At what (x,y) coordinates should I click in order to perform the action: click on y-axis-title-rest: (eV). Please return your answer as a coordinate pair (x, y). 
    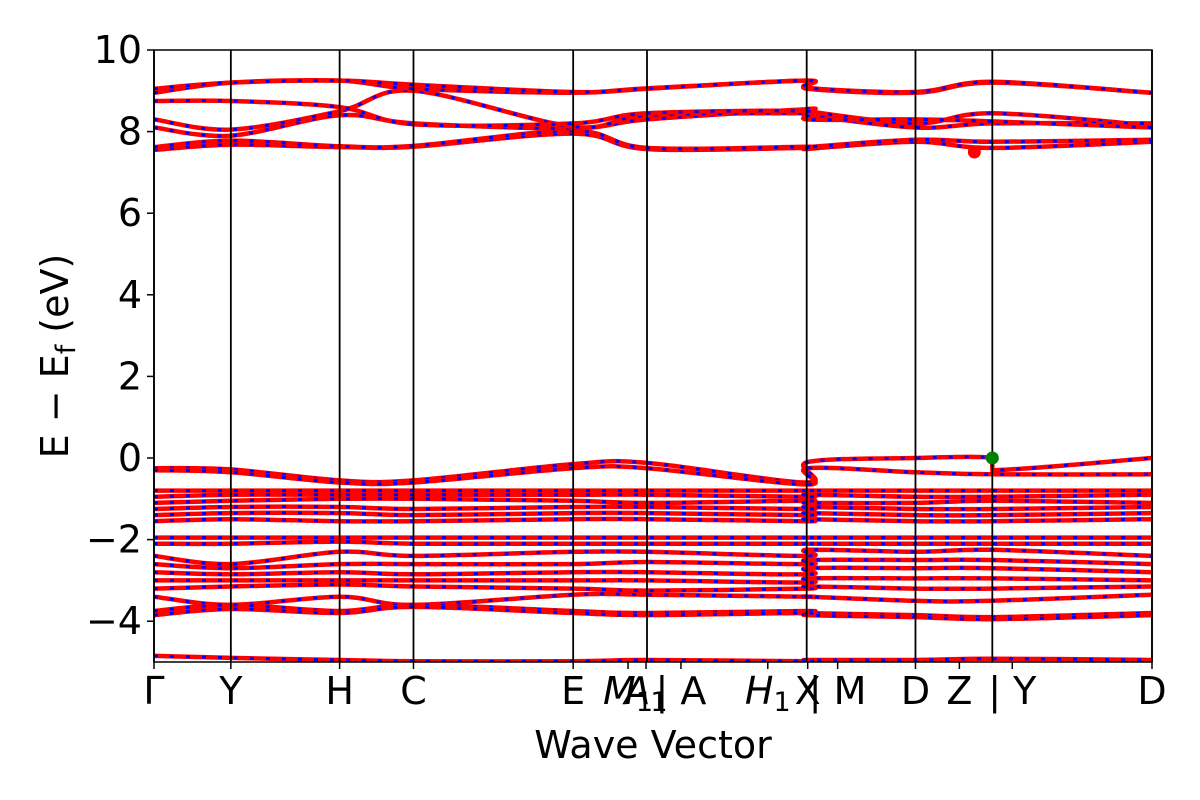
    Looking at the image, I should click on (55, 299).